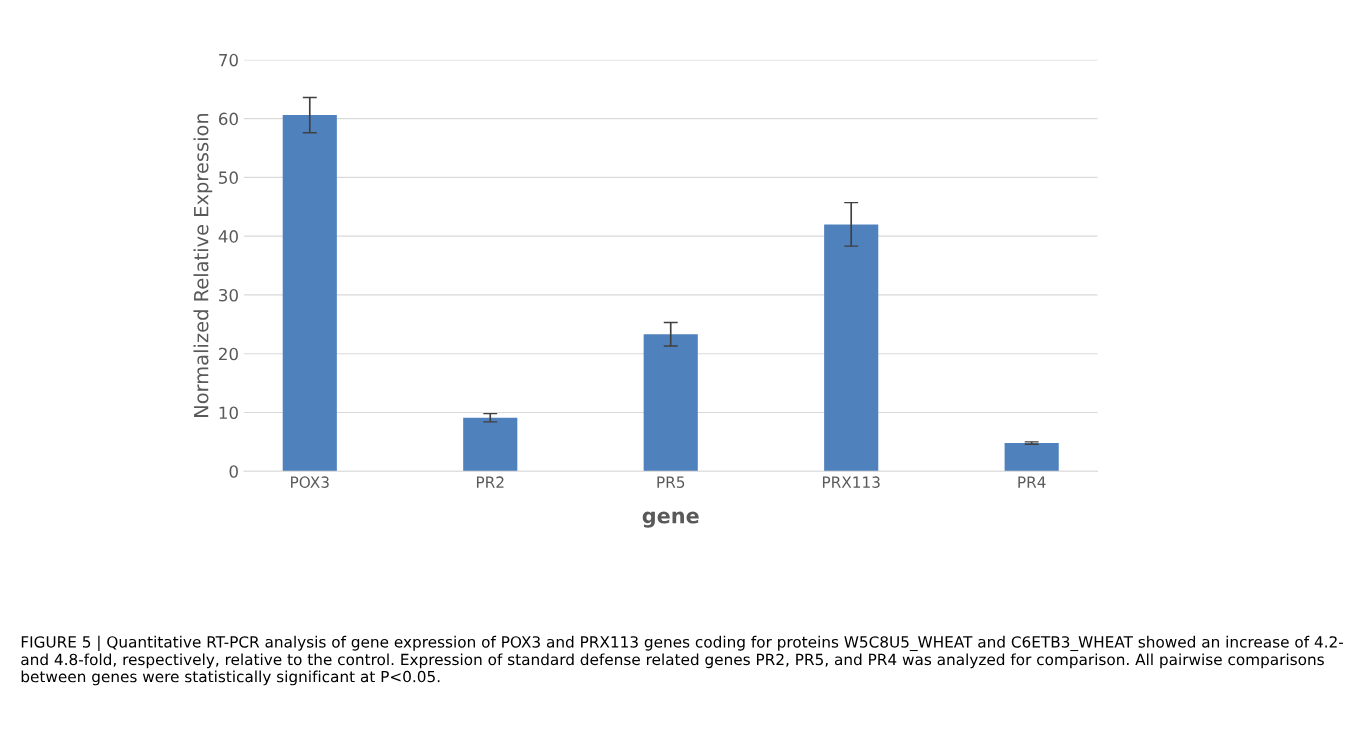 This screenshot has height=748, width=1355. What do you see at coordinates (228, 236) in the screenshot?
I see `y-tick-label: 40` at bounding box center [228, 236].